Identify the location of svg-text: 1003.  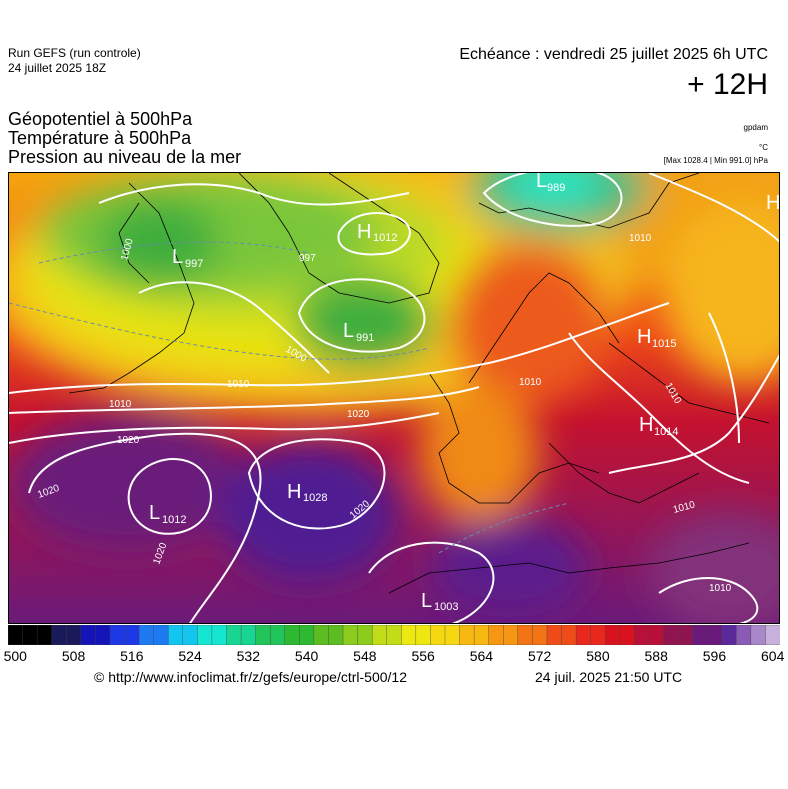
(446, 607).